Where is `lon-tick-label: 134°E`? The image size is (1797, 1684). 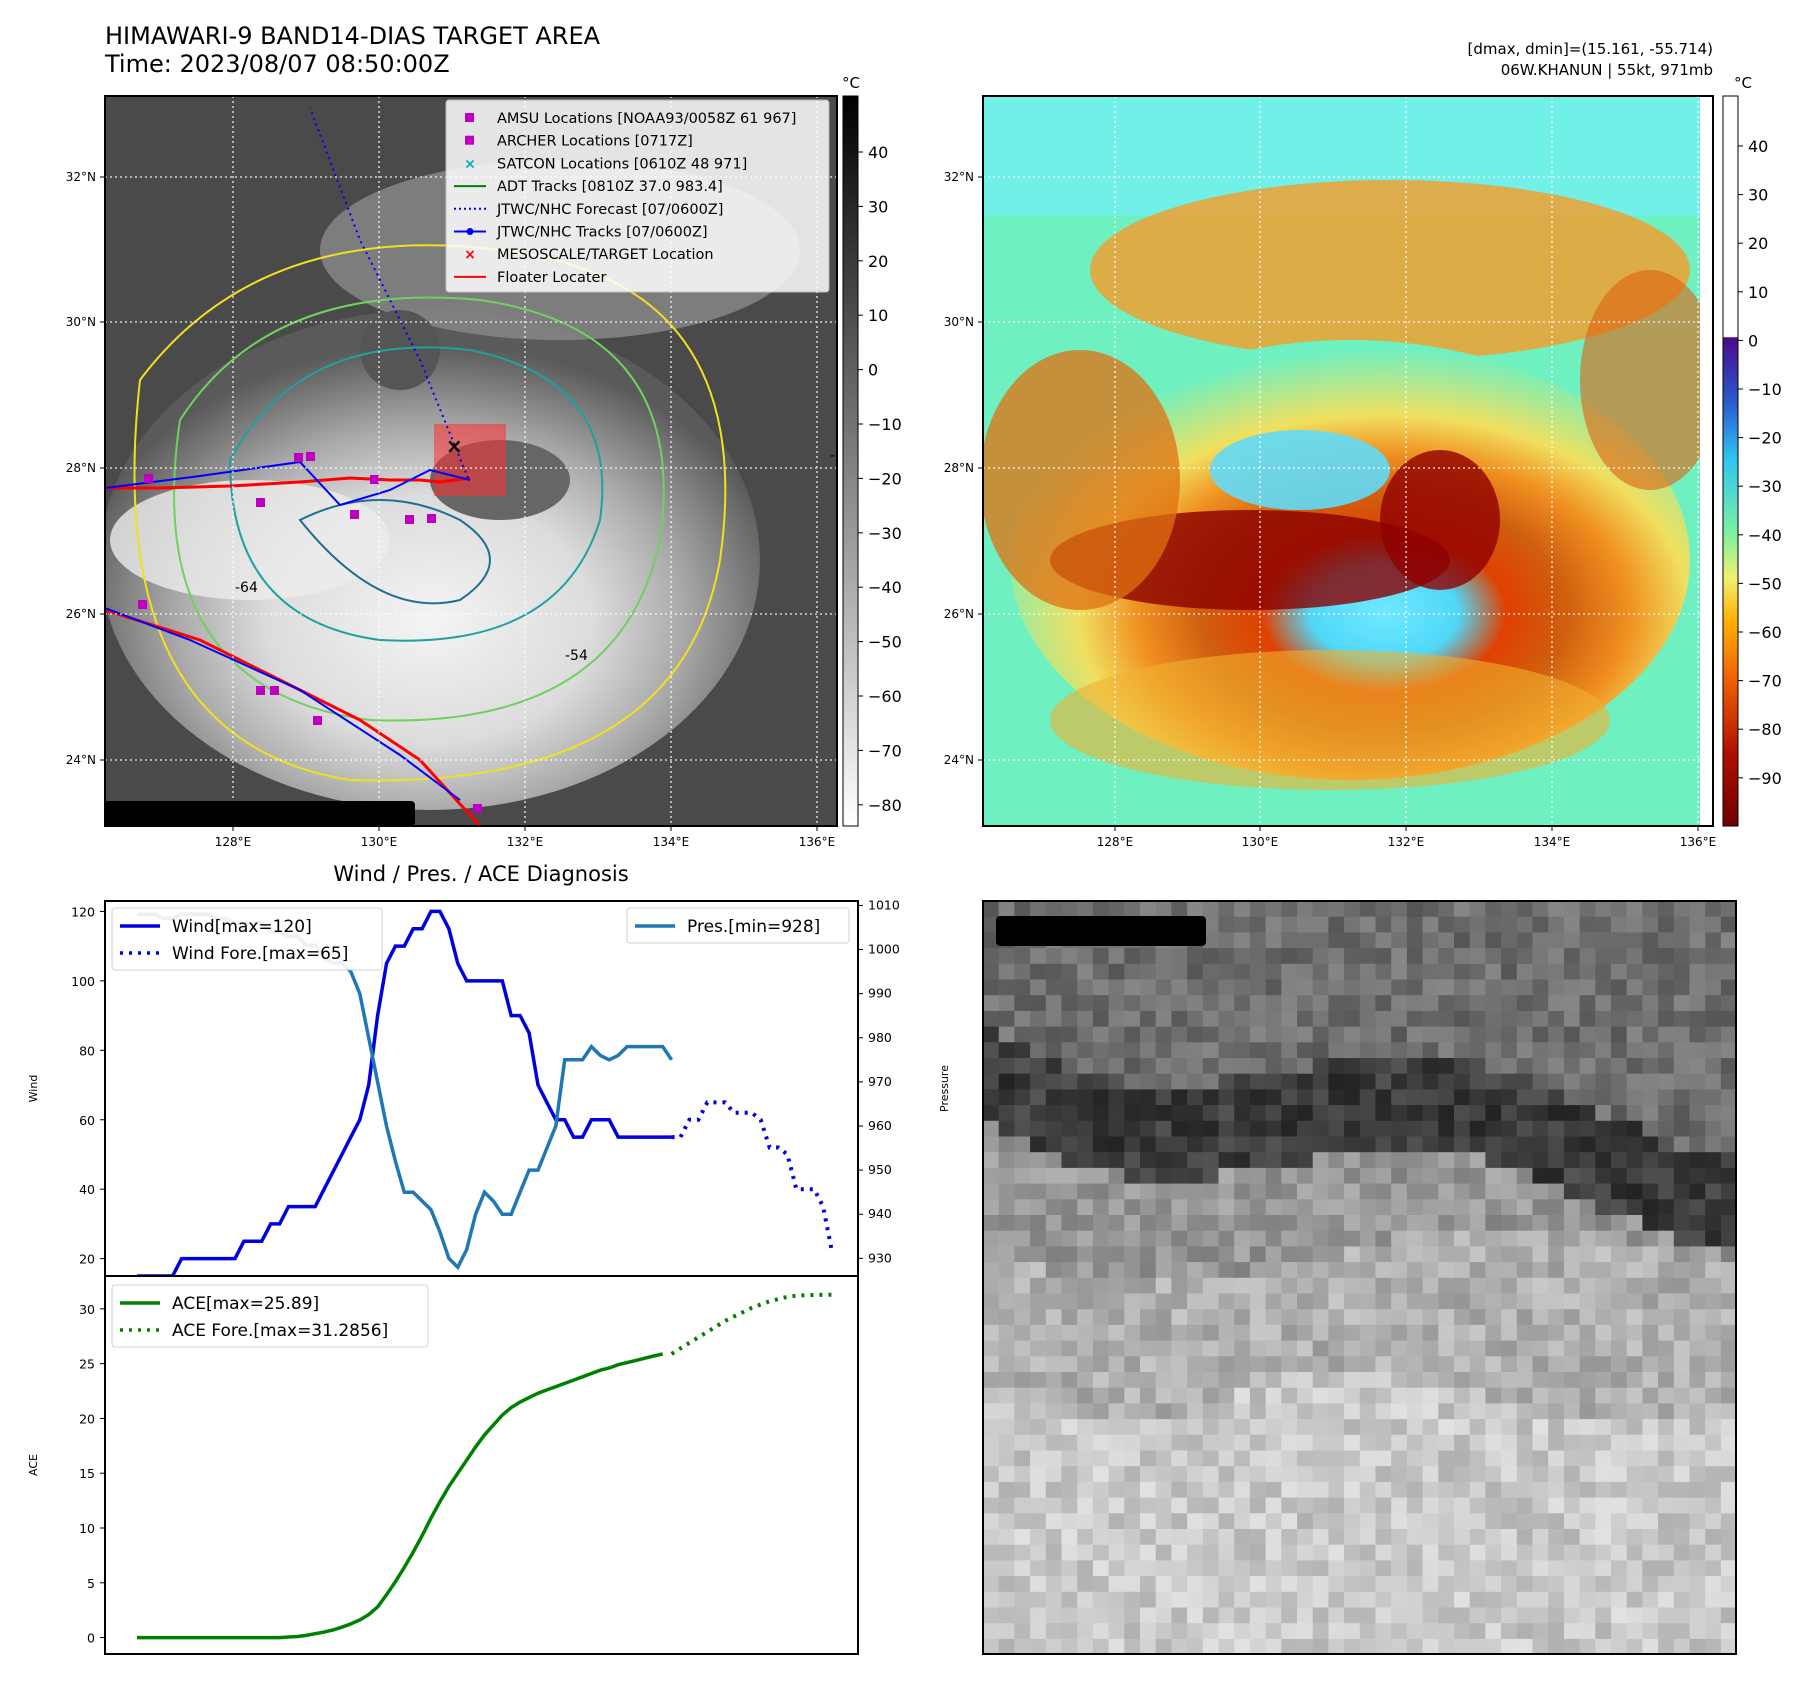 lon-tick-label: 134°E is located at coordinates (671, 842).